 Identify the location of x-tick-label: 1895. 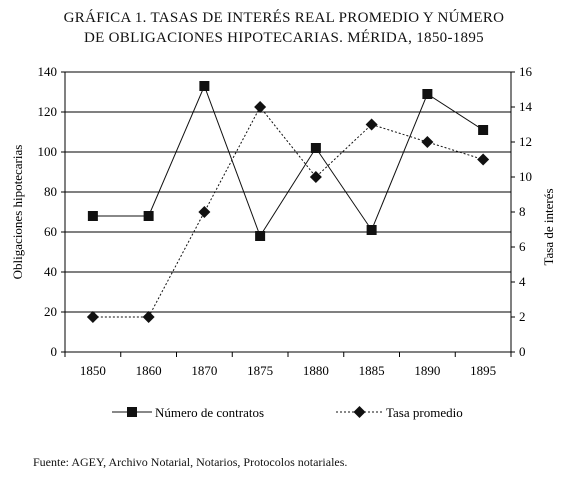
(483, 370).